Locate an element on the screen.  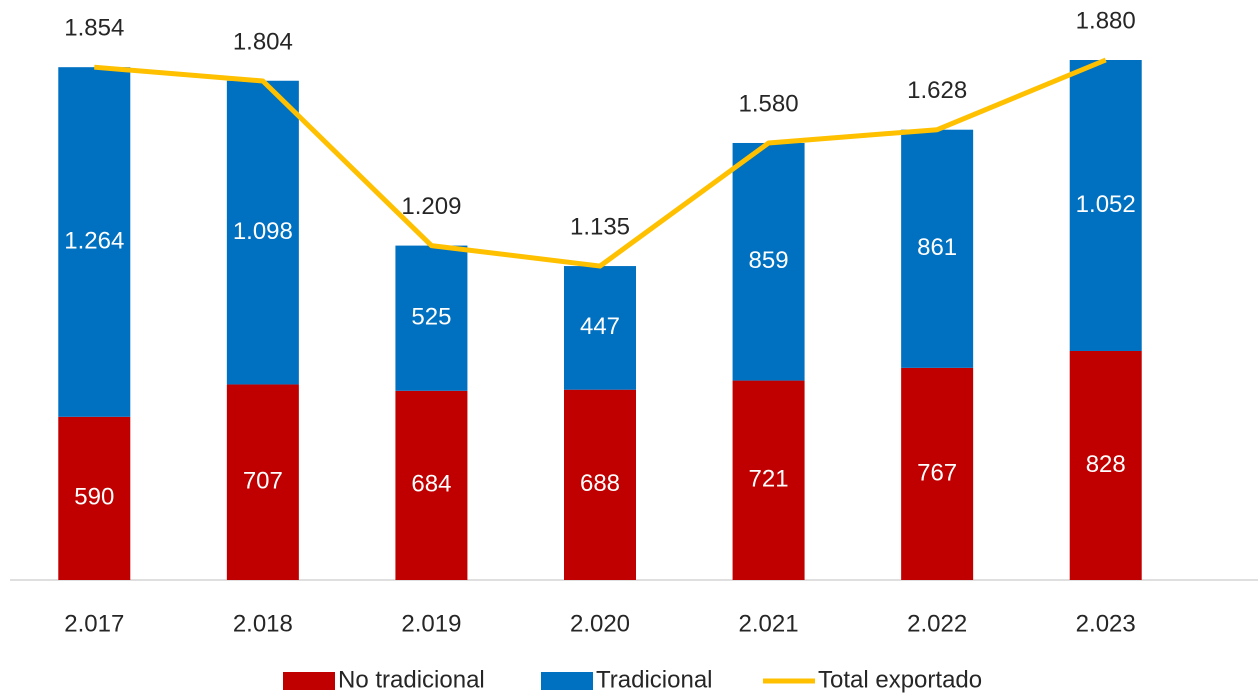
legend-label: Total exportado is located at coordinates (900, 679).